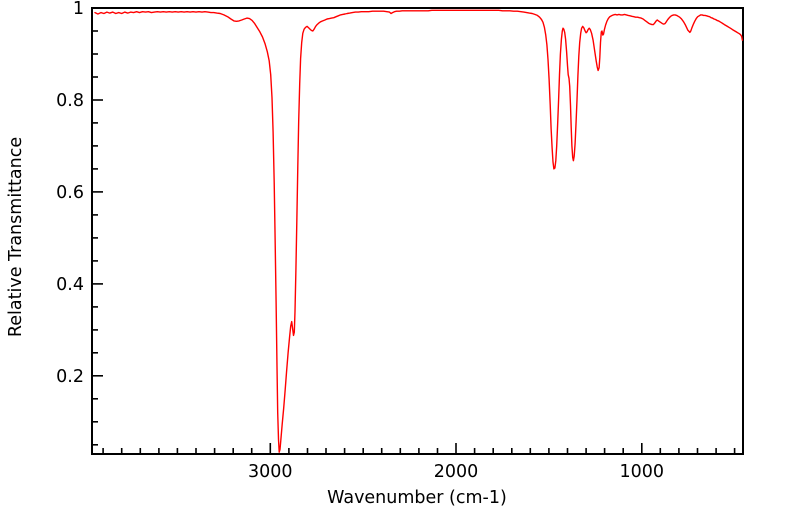 The height and width of the screenshot is (516, 799). Describe the element at coordinates (417, 498) in the screenshot. I see `x-axis-label: Wavenumber (cm-1)` at that location.